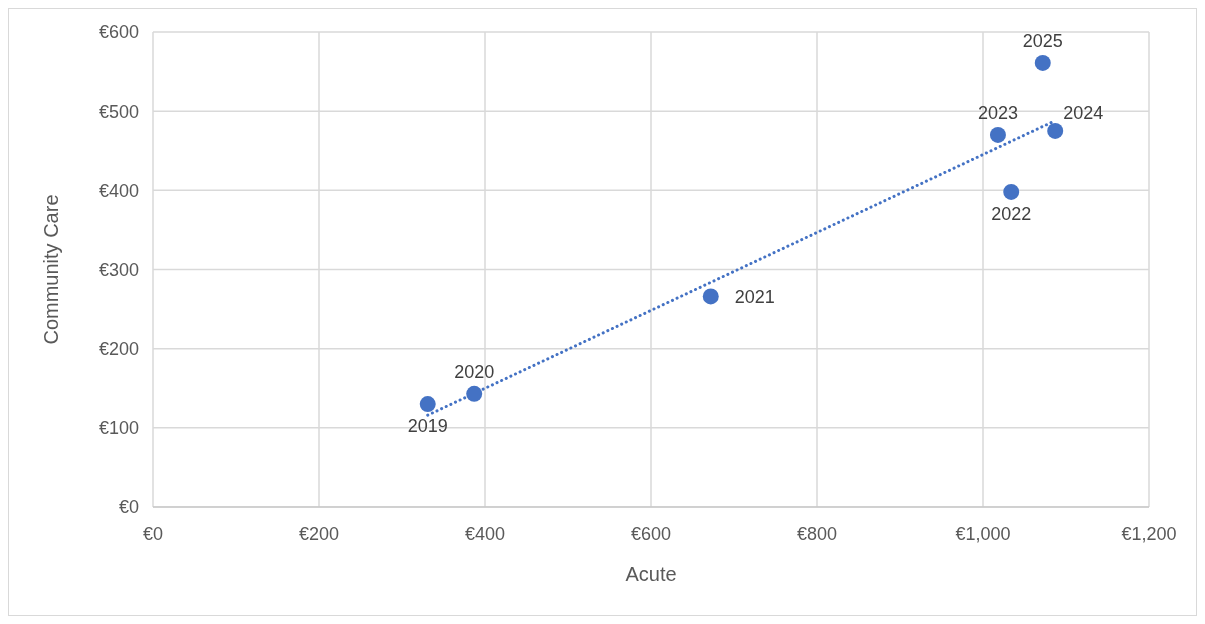  I want to click on y-axis-title: Community Care, so click(51, 269).